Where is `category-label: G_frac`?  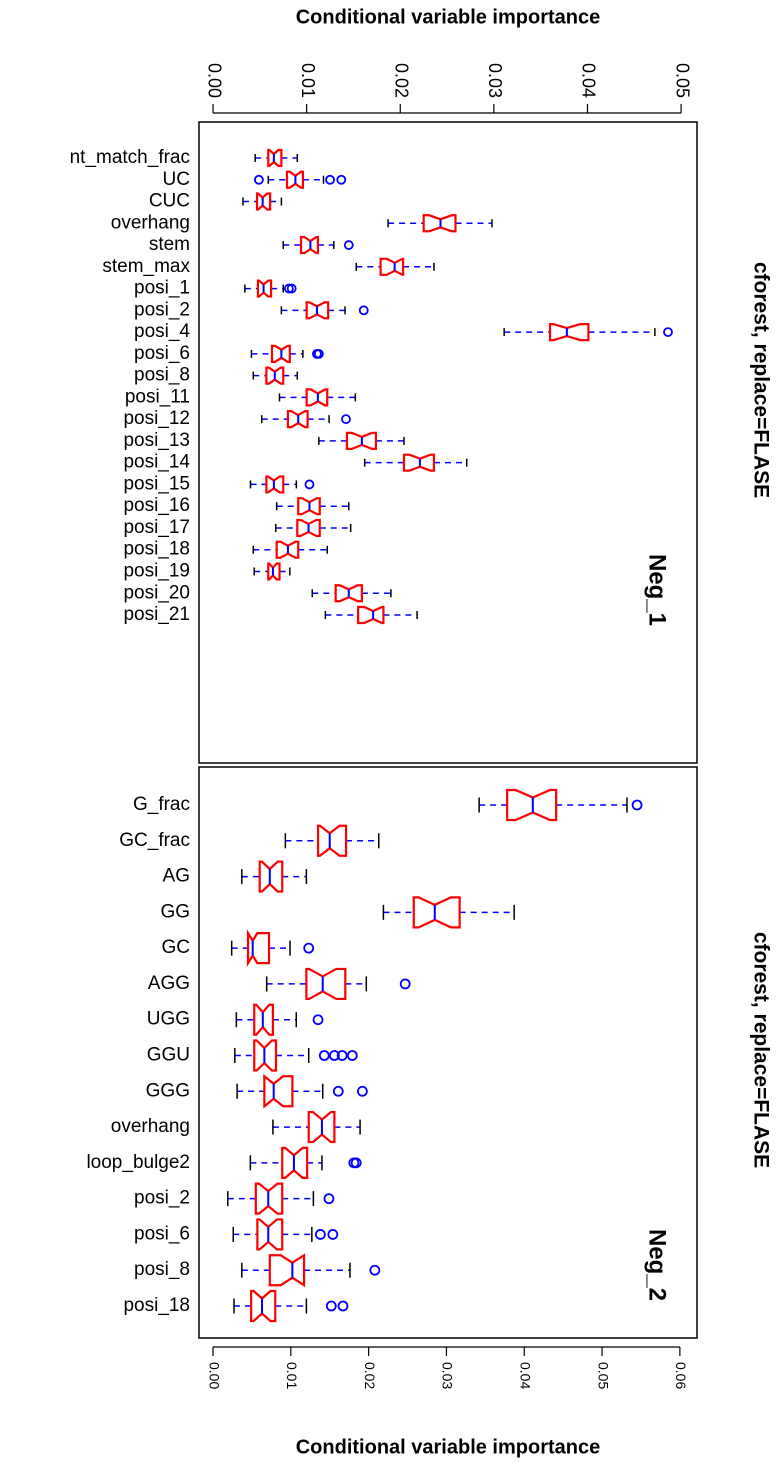
category-label: G_frac is located at coordinates (161, 804).